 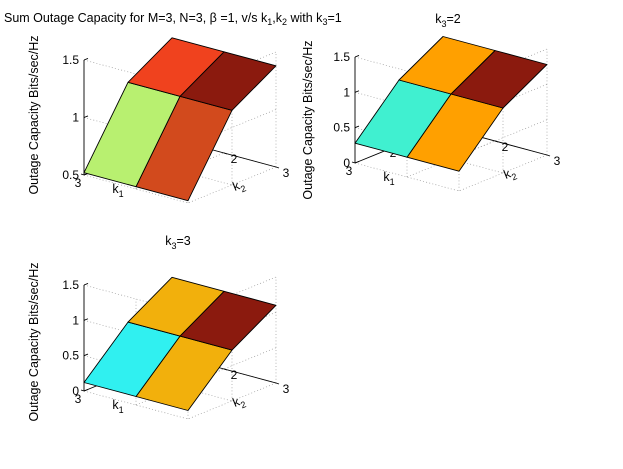 What do you see at coordinates (284, 22) in the screenshot?
I see `title-subscript: 2` at bounding box center [284, 22].